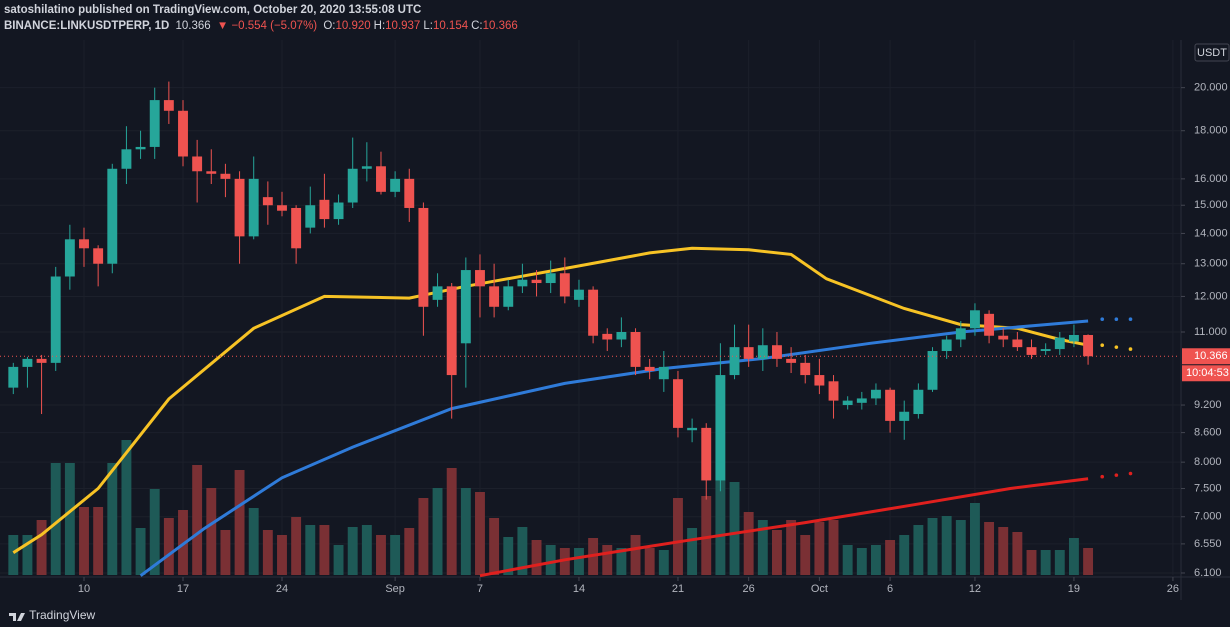 Image resolution: width=1230 pixels, height=627 pixels. What do you see at coordinates (1210, 332) in the screenshot?
I see `y-tick-label: 11.000` at bounding box center [1210, 332].